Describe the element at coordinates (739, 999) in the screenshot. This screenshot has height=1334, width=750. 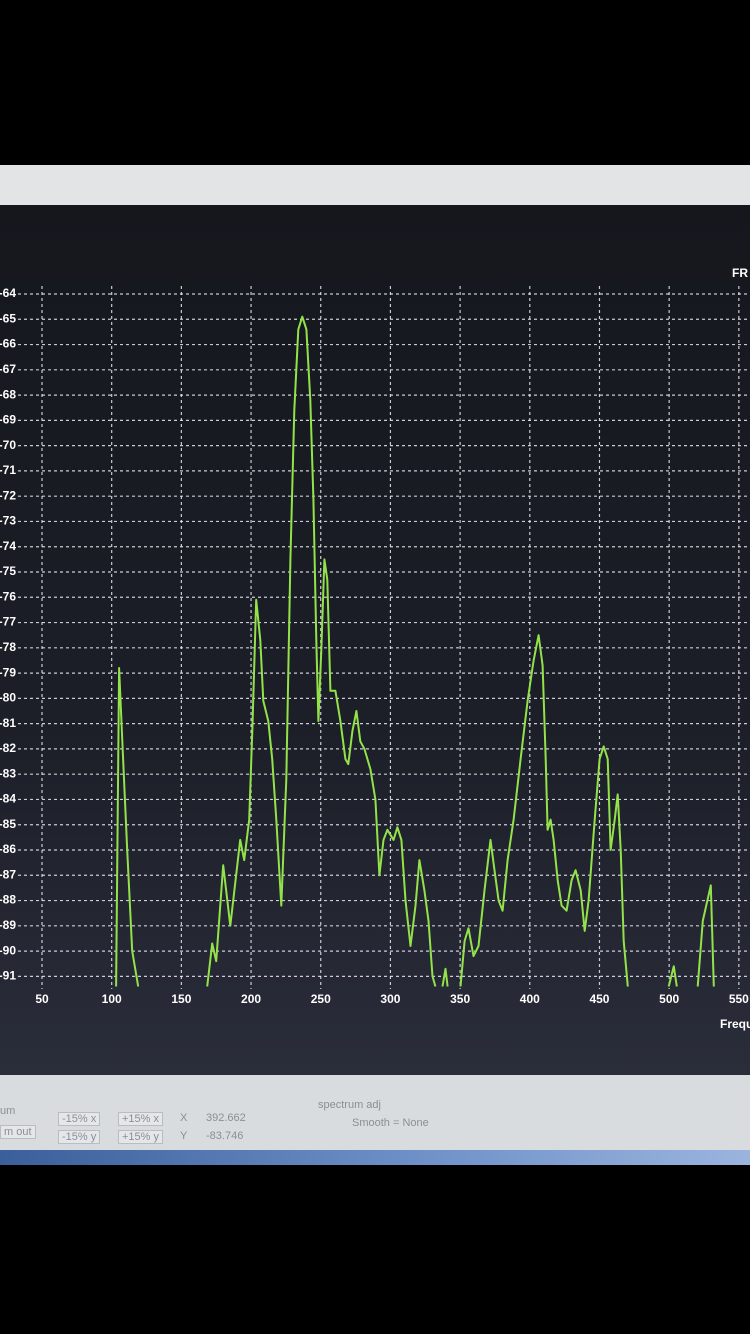
I see `x-tick-label: 550` at that location.